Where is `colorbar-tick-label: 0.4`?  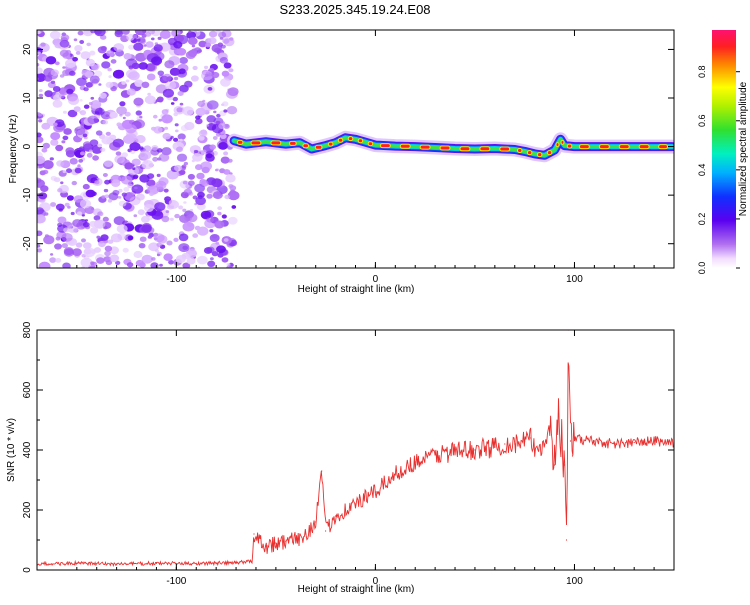
colorbar-tick-label: 0.4 is located at coordinates (702, 170).